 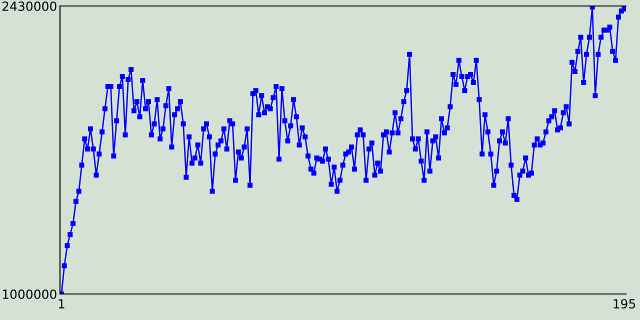 I want to click on x-tick-label: 195, so click(x=625, y=304).